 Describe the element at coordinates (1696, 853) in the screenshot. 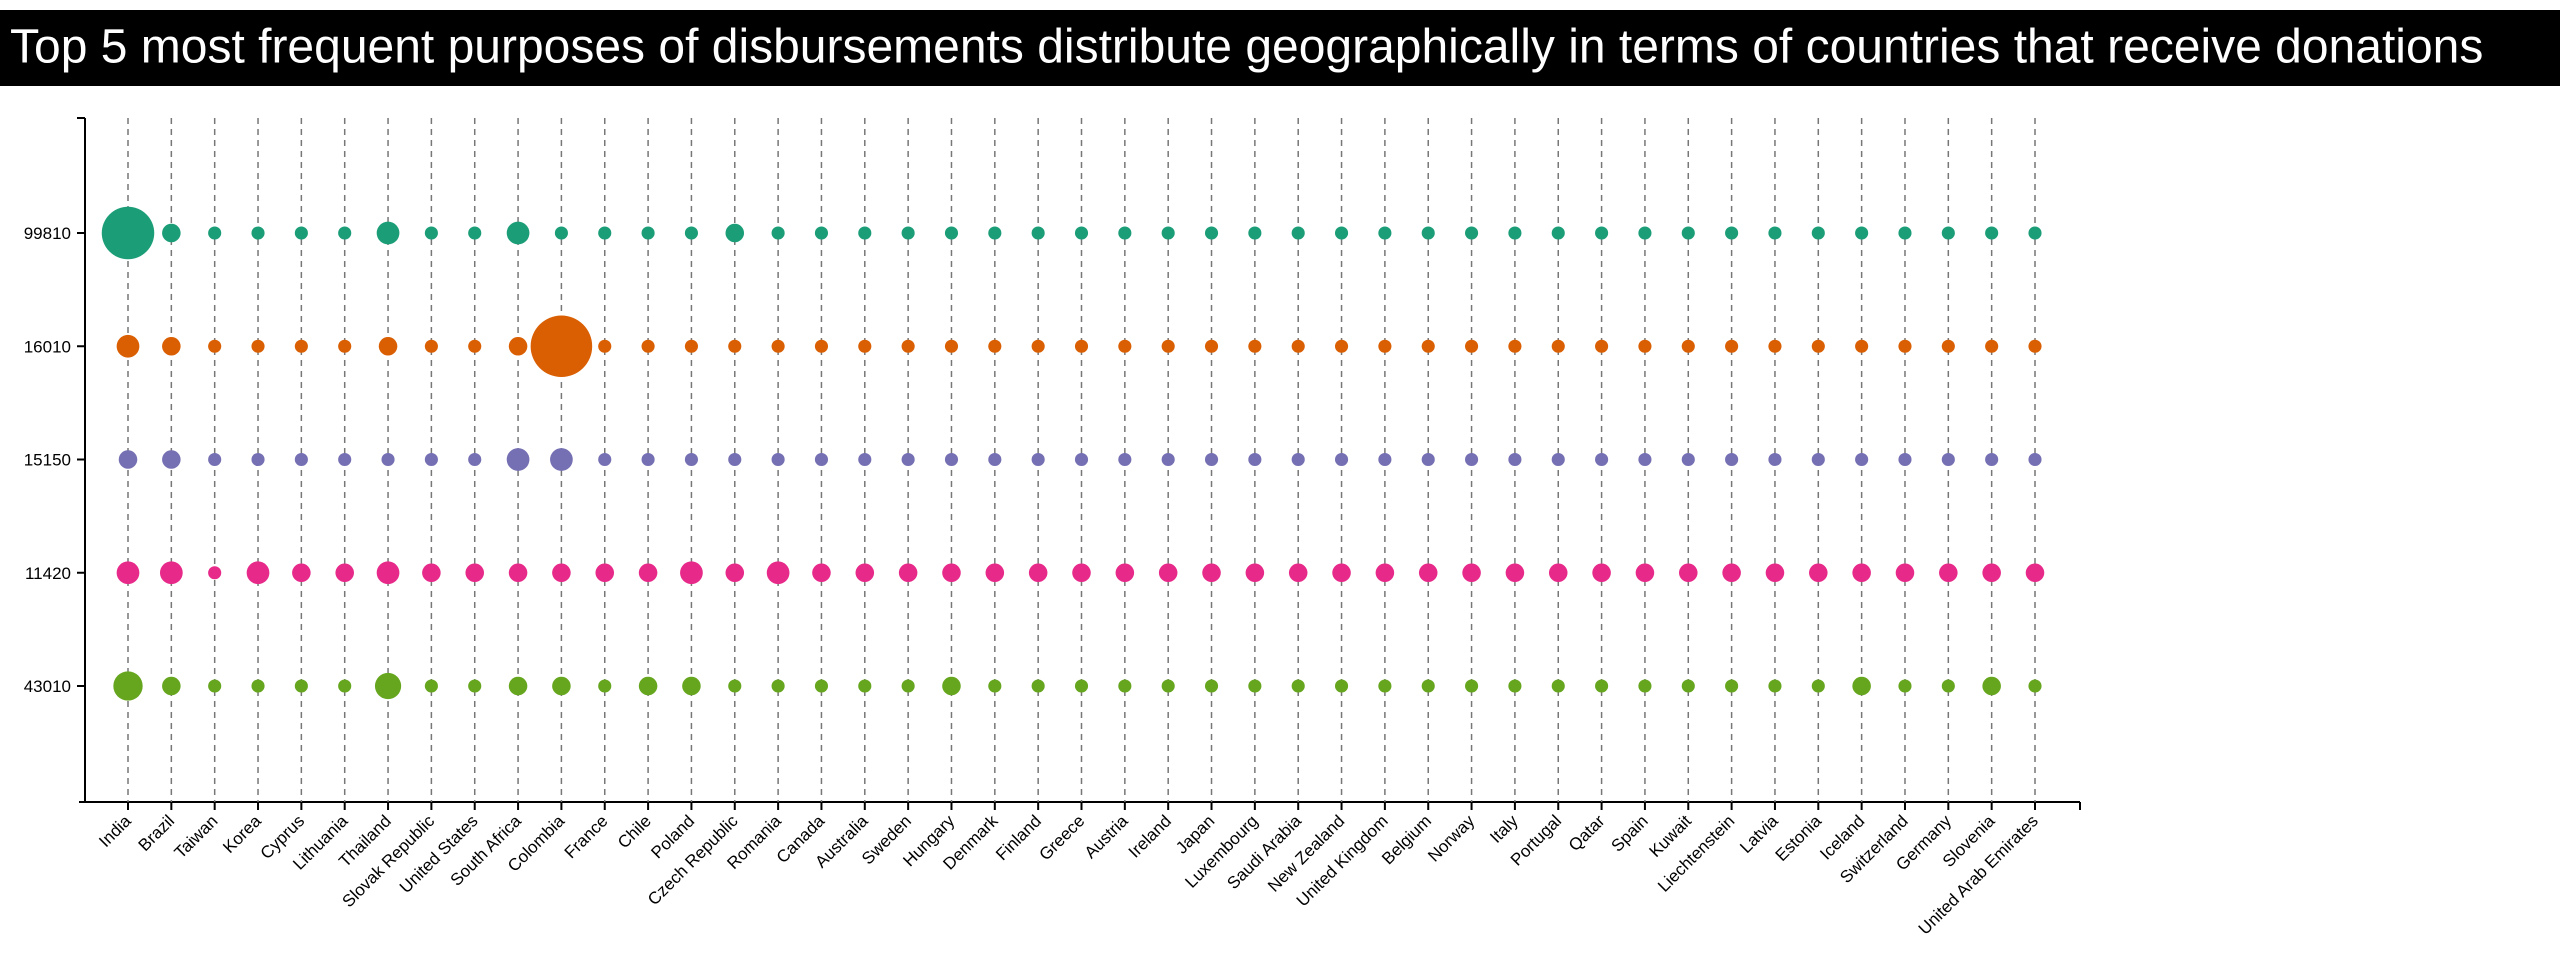

I see `x-tick-label: Liechtenstein` at that location.